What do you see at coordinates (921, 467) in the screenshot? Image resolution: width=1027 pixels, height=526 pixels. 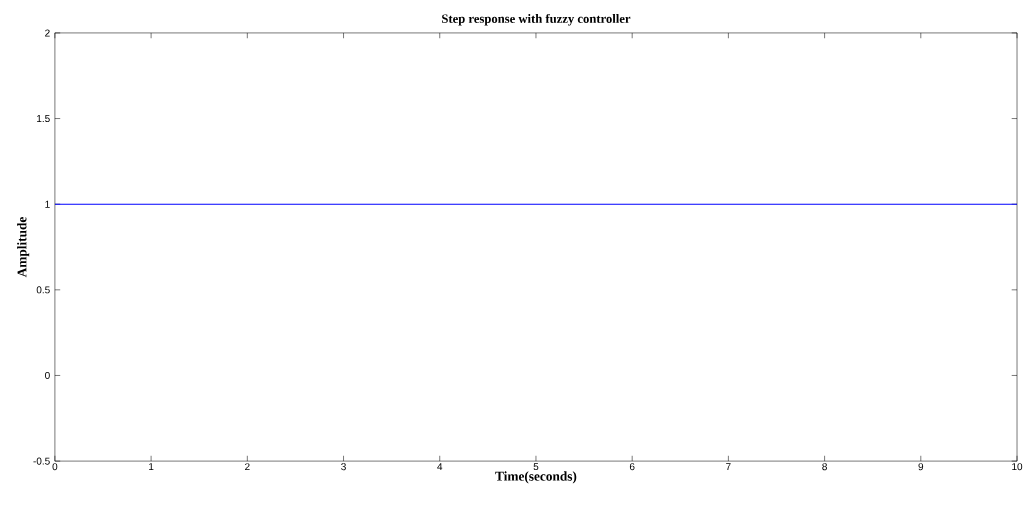 I see `x-tick-label: 9` at bounding box center [921, 467].